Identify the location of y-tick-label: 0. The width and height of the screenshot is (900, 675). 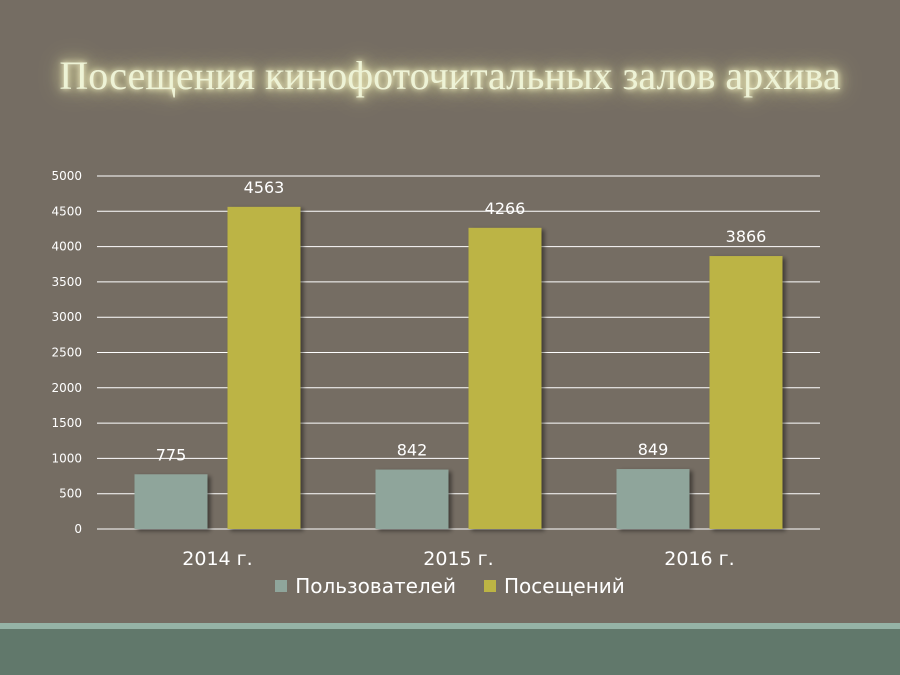
(78, 529).